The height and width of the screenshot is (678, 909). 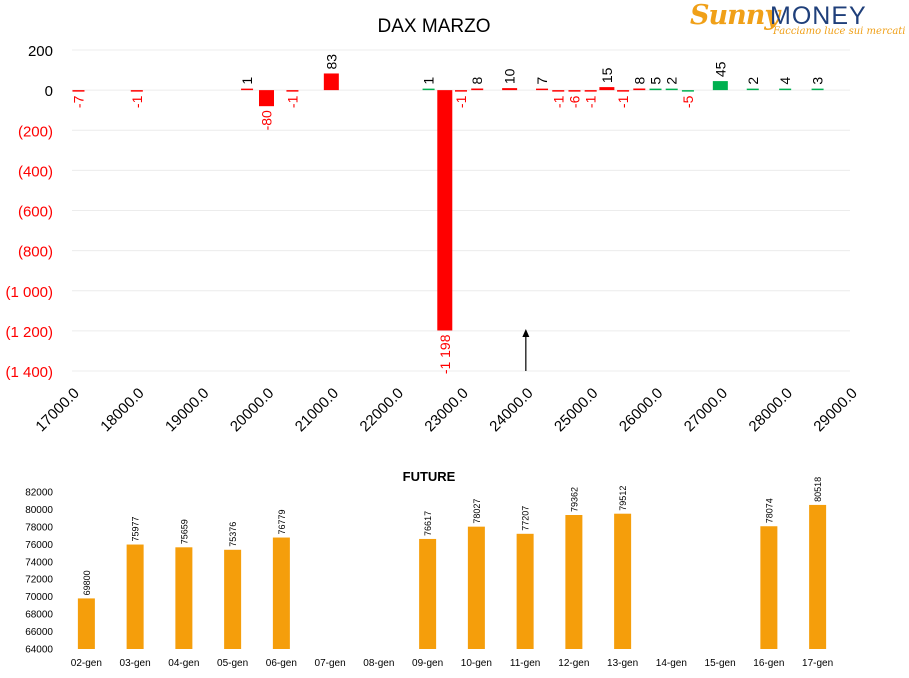 I want to click on future-x-tick-label: 15-gen, so click(x=720, y=663).